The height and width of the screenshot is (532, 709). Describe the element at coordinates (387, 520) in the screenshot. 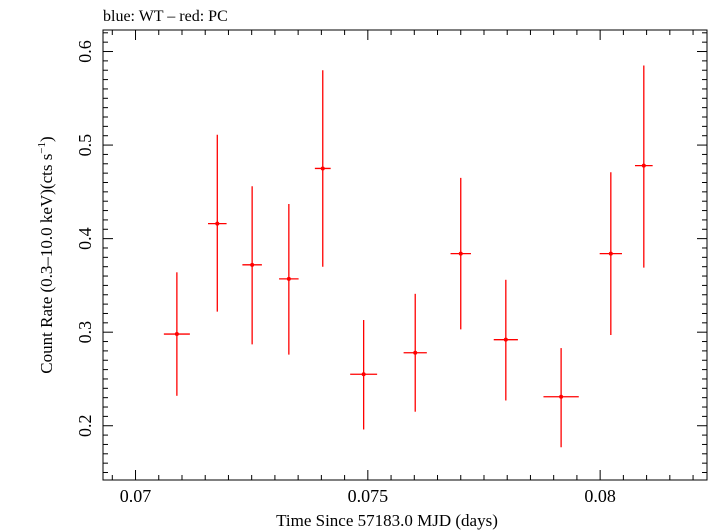

I see `x-axis-label: Time Since 57183.0 MJD (days)` at that location.